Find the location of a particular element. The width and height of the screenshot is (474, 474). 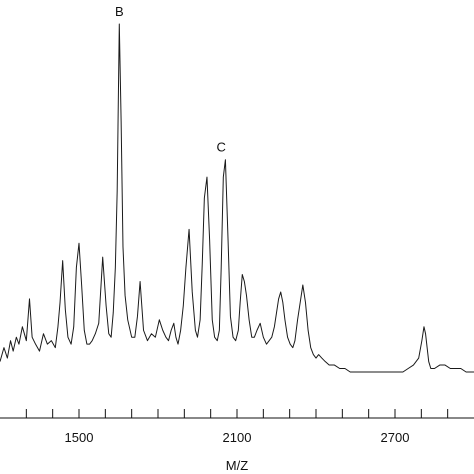

peak-label-b: B is located at coordinates (119, 11).